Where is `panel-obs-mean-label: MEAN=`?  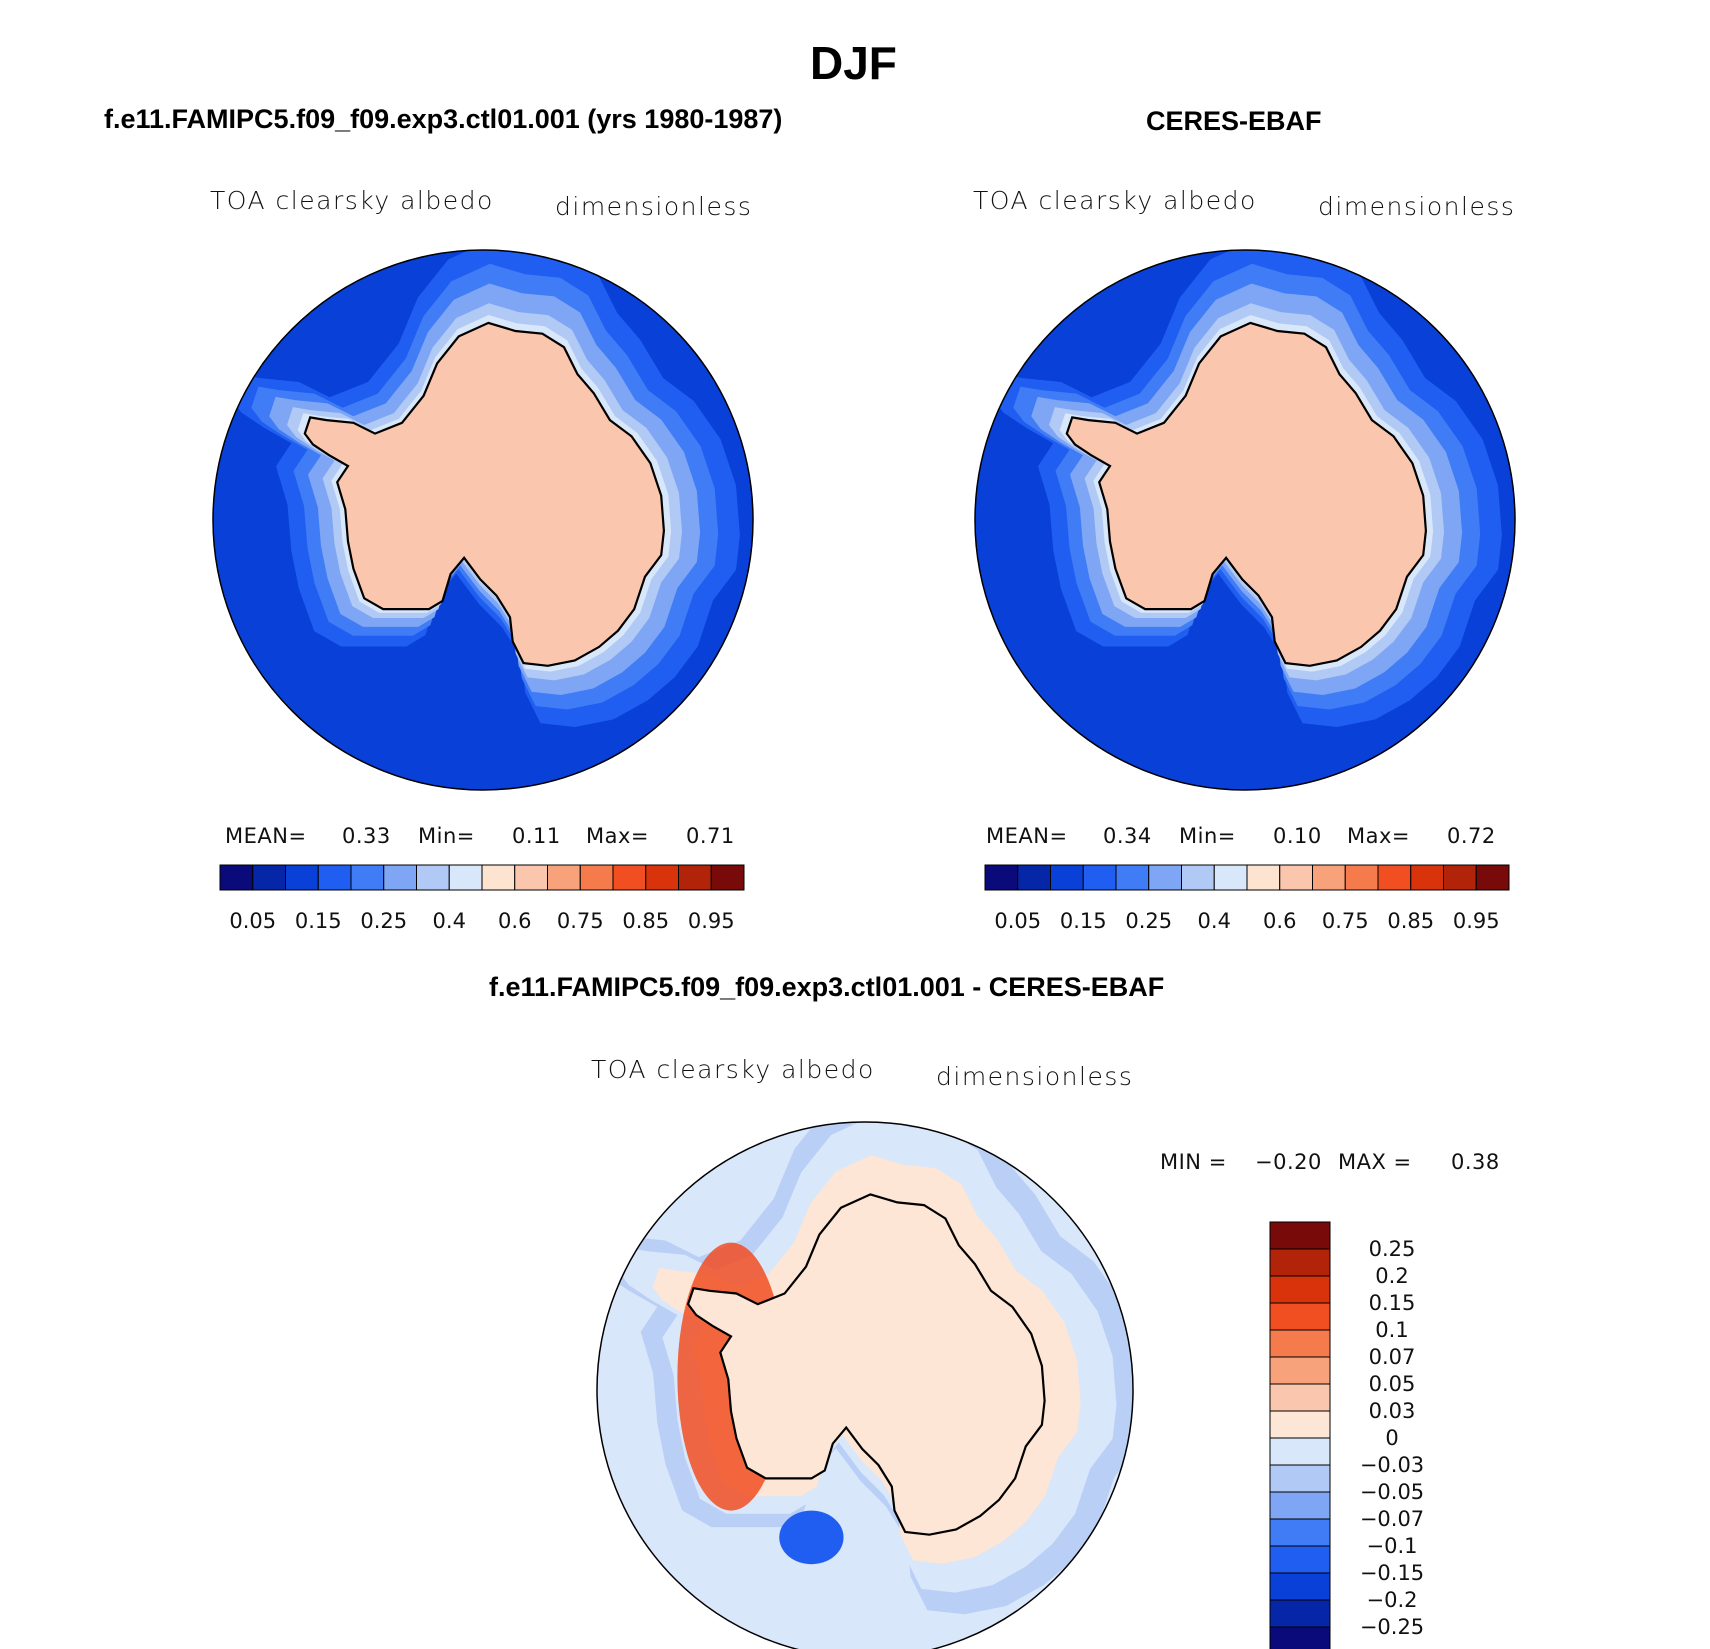
panel-obs-mean-label: MEAN= is located at coordinates (1027, 836).